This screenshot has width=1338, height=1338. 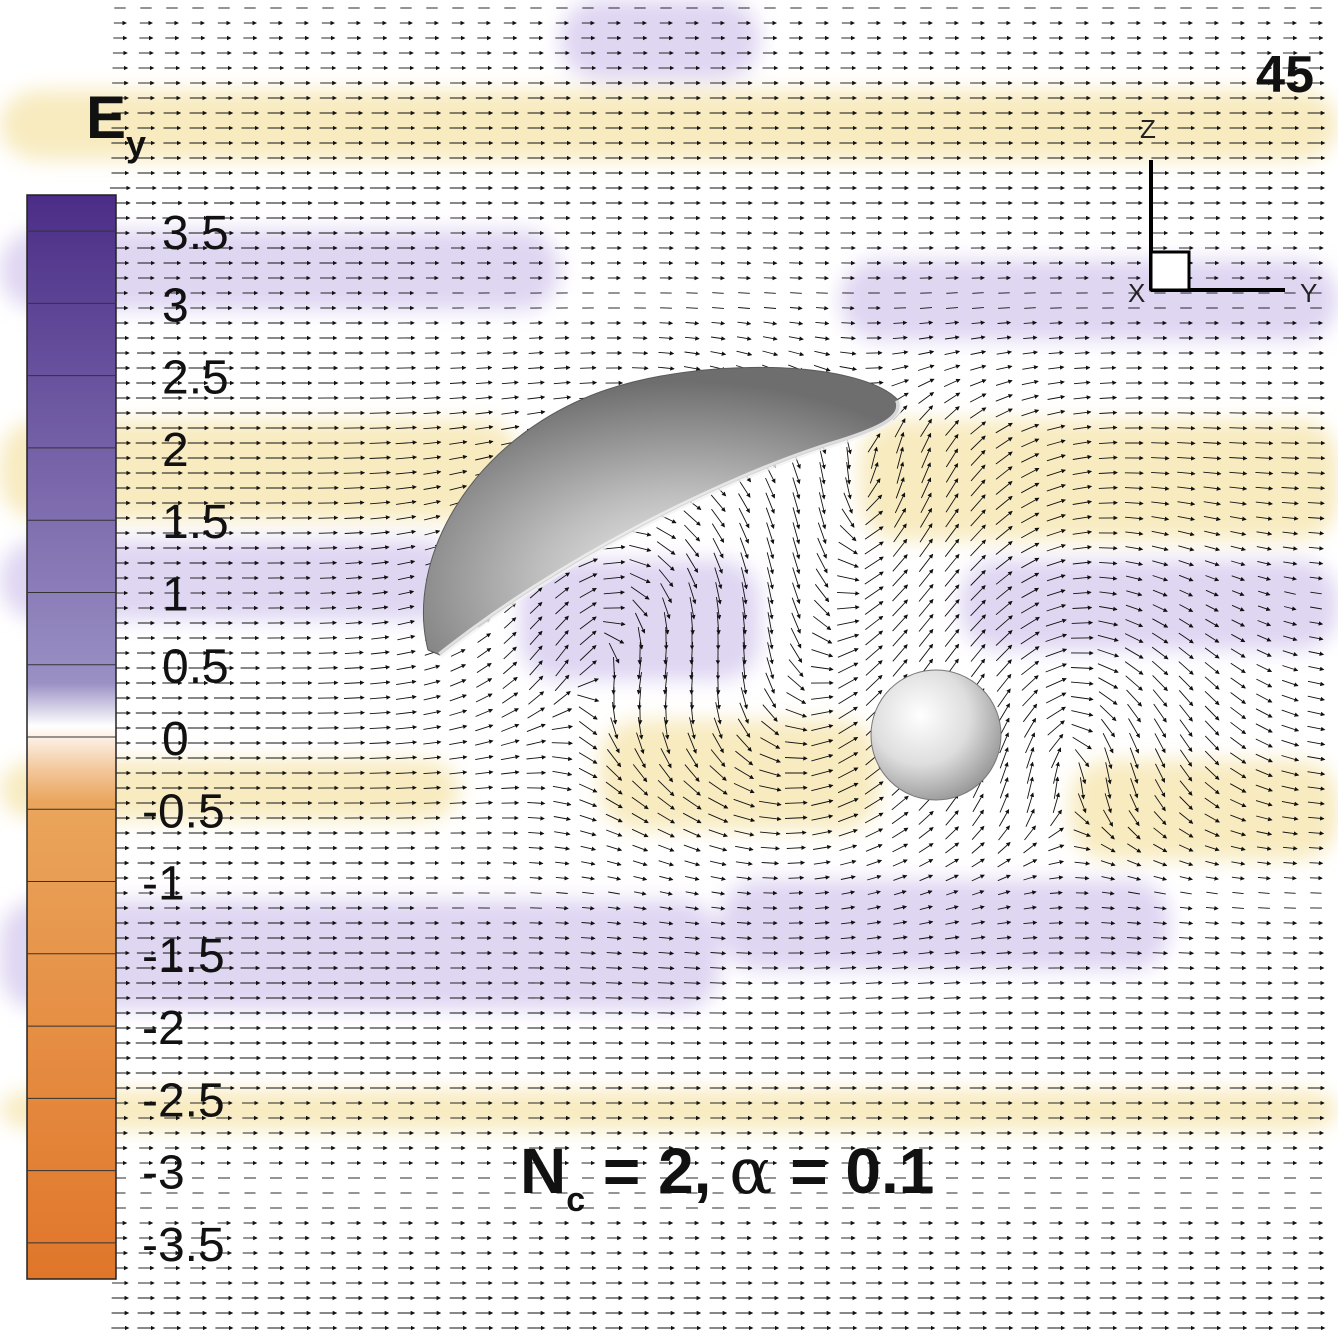 I want to click on colorbar-tick-label: -0.5, so click(x=183, y=811).